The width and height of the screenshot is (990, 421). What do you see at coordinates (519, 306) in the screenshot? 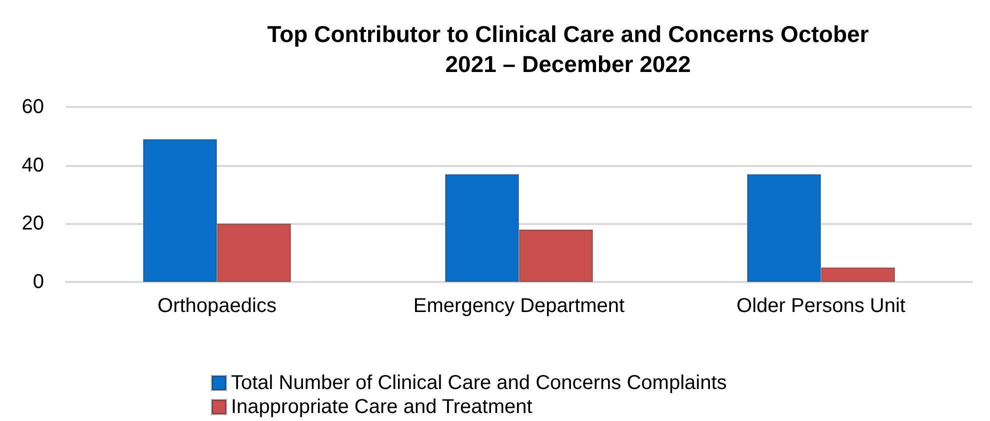
I see `x-tick-label: Emergency Department` at bounding box center [519, 306].